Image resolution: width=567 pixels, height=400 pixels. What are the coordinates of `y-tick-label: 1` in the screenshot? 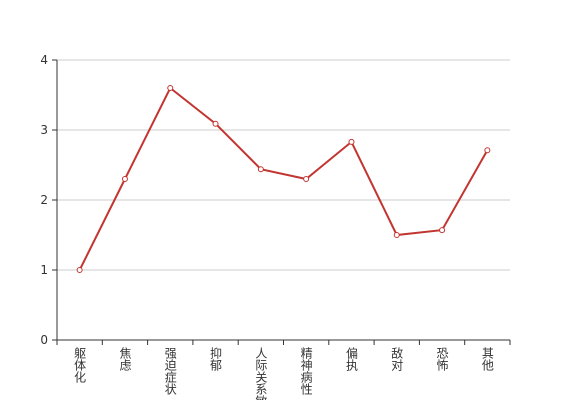 It's located at (44, 270).